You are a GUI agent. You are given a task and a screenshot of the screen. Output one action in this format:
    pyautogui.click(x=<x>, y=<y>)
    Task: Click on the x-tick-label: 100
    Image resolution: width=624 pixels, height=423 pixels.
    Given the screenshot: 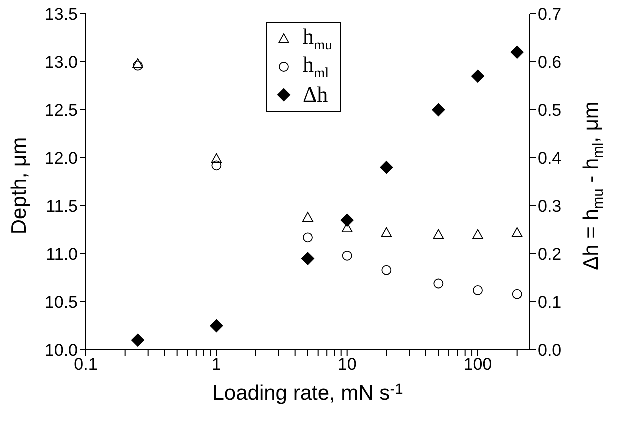 What is the action you would take?
    pyautogui.click(x=478, y=364)
    